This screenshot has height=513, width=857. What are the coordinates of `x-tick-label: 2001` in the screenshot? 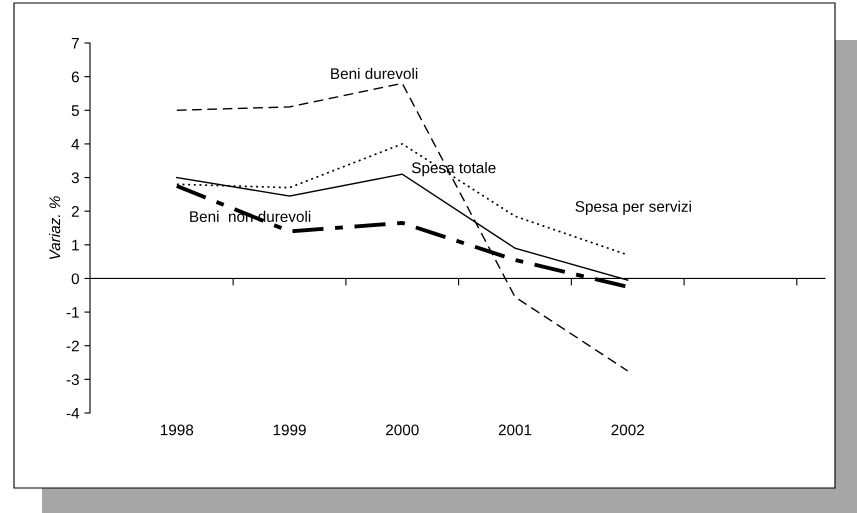 It's located at (515, 430).